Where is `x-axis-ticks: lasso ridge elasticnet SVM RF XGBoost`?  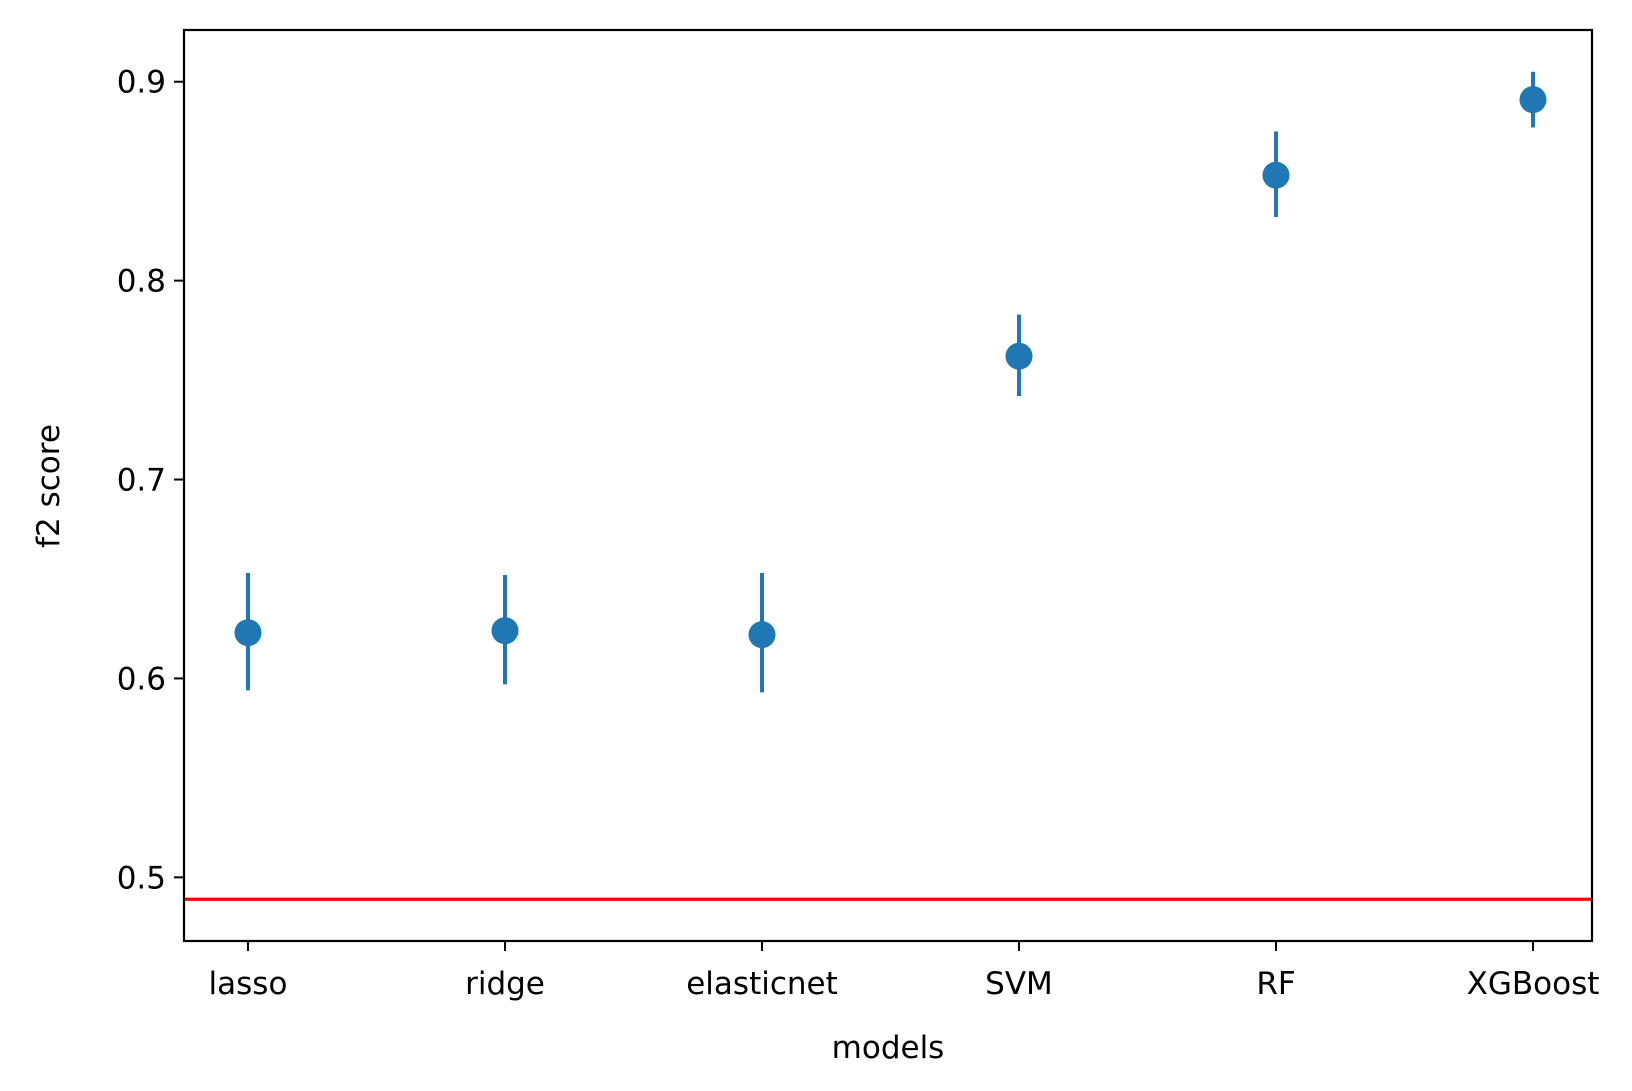
x-axis-ticks: lasso ridge elasticnet SVM RF XGBoost is located at coordinates (904, 971).